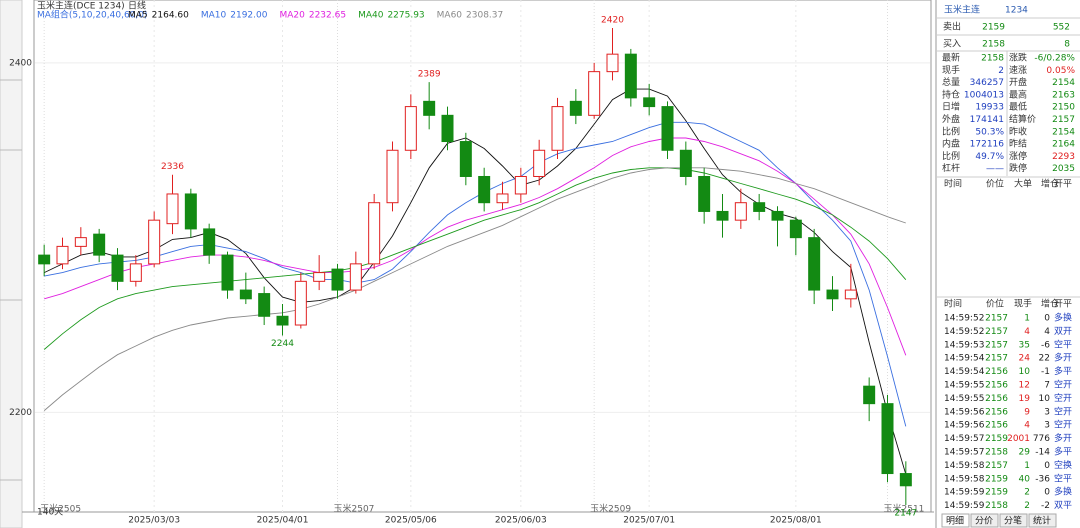 Image resolution: width=1080 pixels, height=528 pixels. I want to click on symbol: 玉米主连(DCE 1234), so click(81, 6).